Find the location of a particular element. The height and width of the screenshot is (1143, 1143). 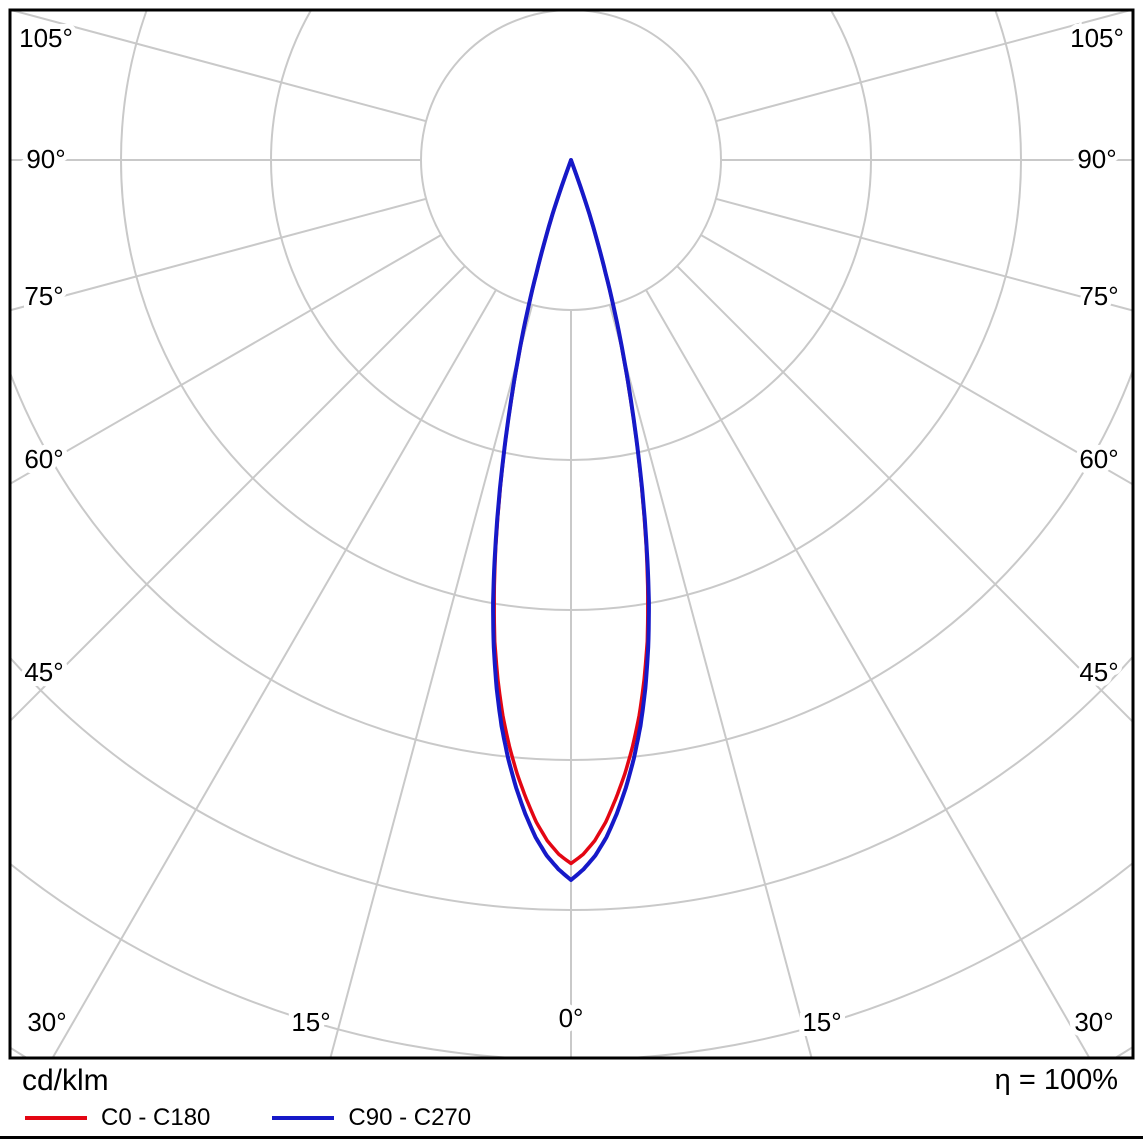

legend-label-c90: C90 - C270 is located at coordinates (410, 1117).